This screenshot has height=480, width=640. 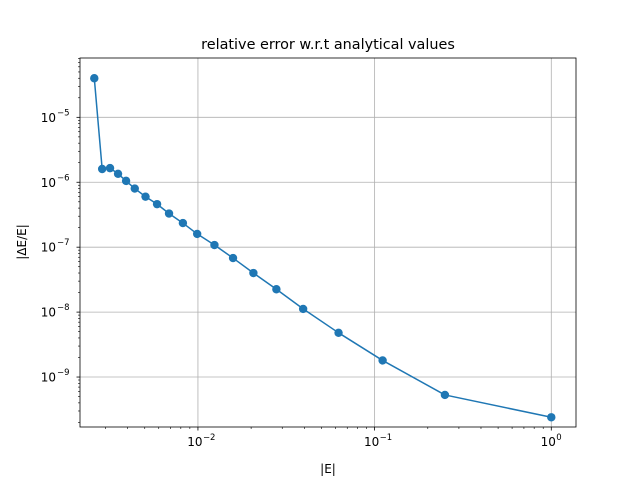 What do you see at coordinates (63, 308) in the screenshot?
I see `y-tick-exponent: −8` at bounding box center [63, 308].